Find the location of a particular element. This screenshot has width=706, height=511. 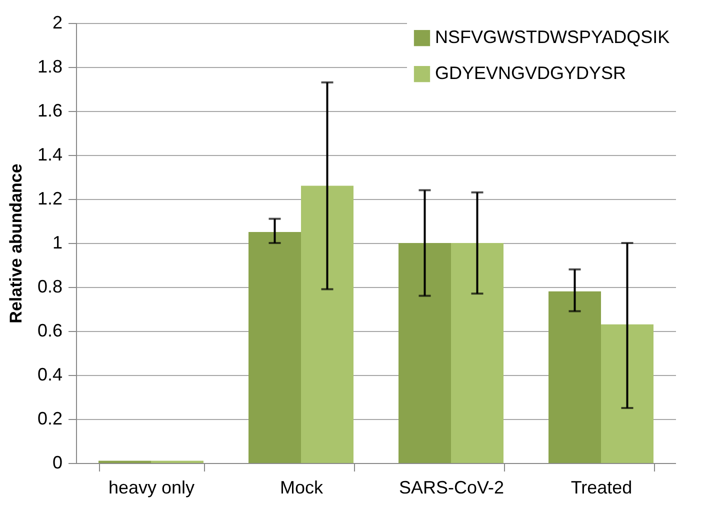

y-tick-label: 0.2 is located at coordinates (49, 418).